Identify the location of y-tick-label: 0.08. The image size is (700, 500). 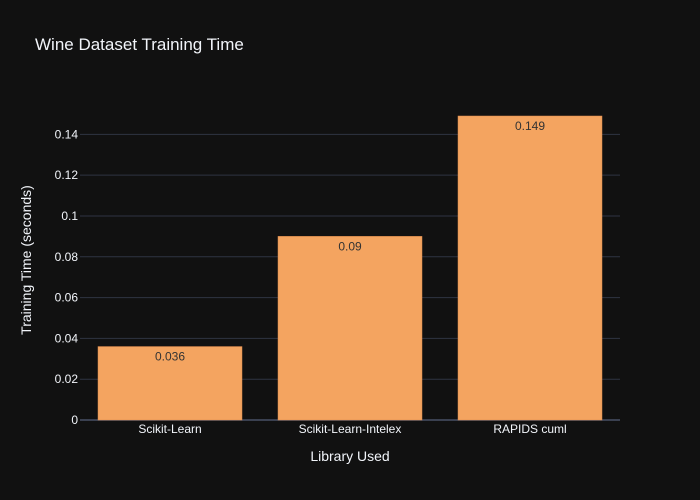
(67, 257).